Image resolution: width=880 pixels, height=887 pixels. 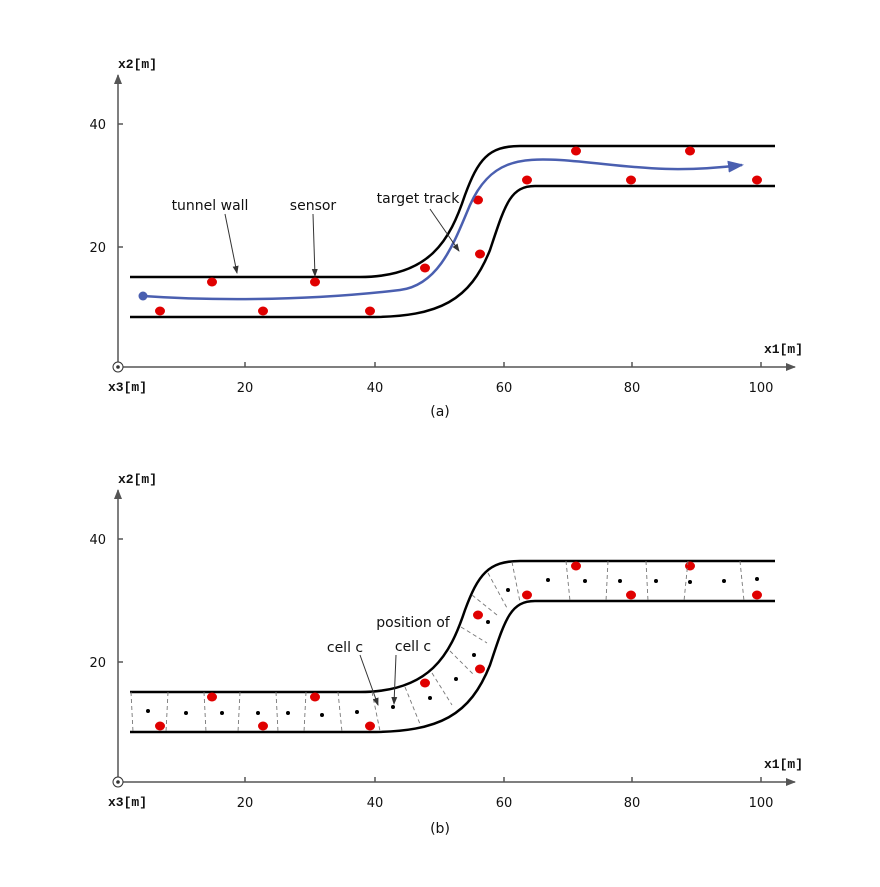 I want to click on cell-boundaries, so click(x=437, y=646).